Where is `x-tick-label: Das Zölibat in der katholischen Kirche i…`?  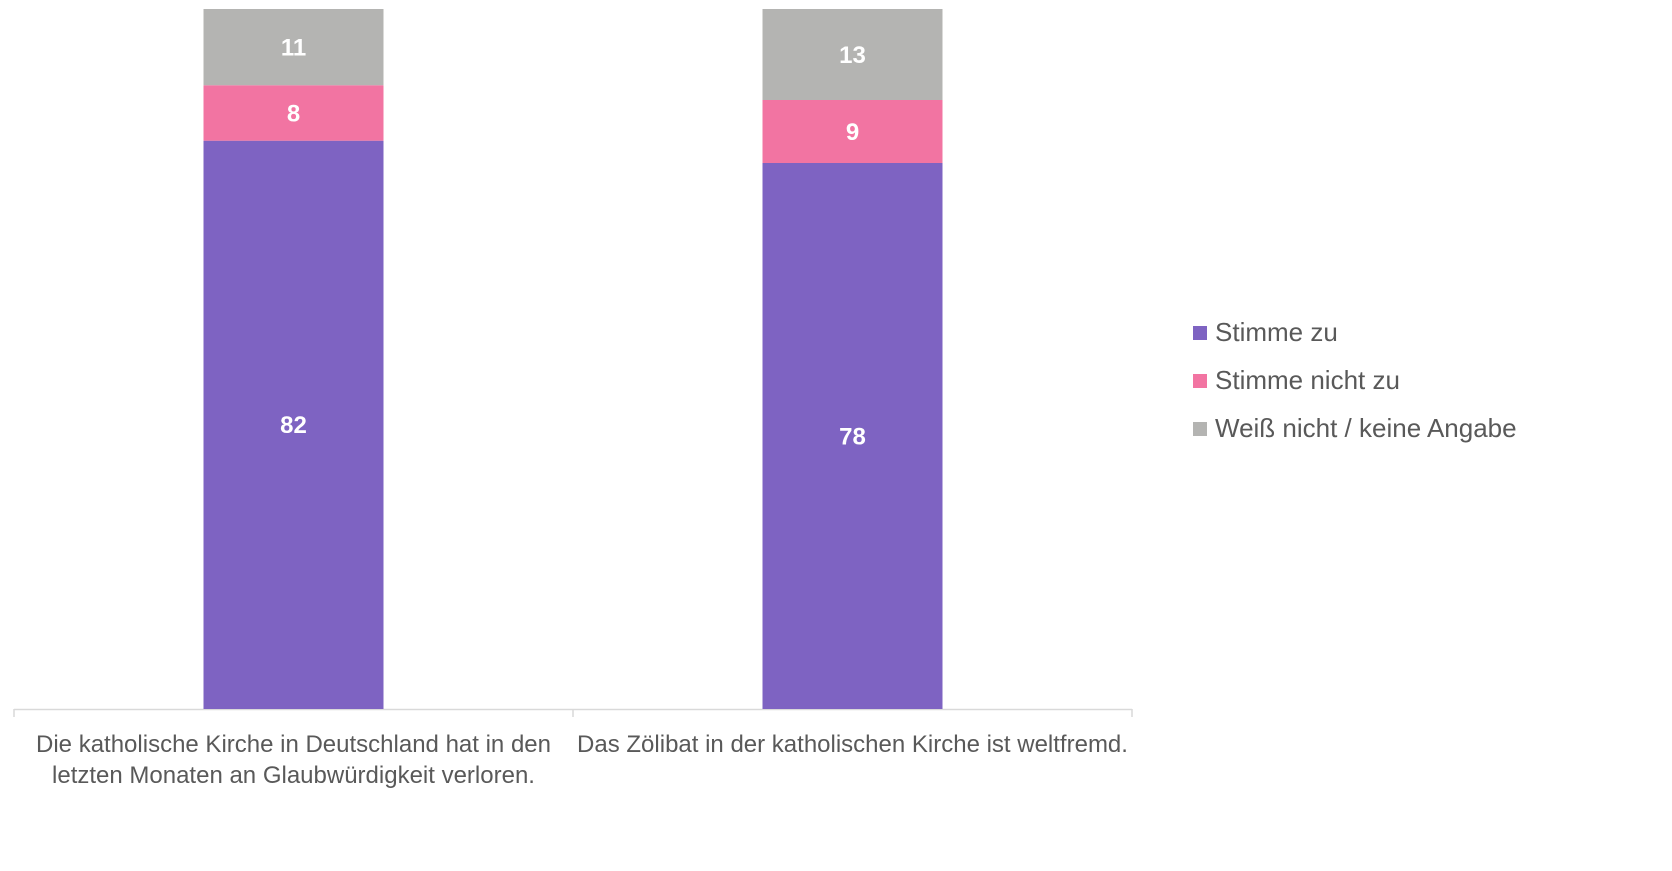
x-tick-label: Das Zölibat in der katholischen Kirche i… is located at coordinates (852, 744).